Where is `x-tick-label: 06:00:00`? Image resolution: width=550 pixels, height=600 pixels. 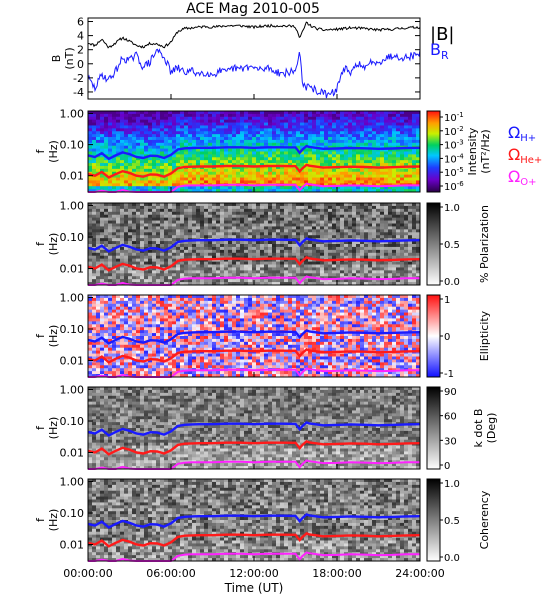 x-tick-label: 06:00:00 is located at coordinates (170, 573).